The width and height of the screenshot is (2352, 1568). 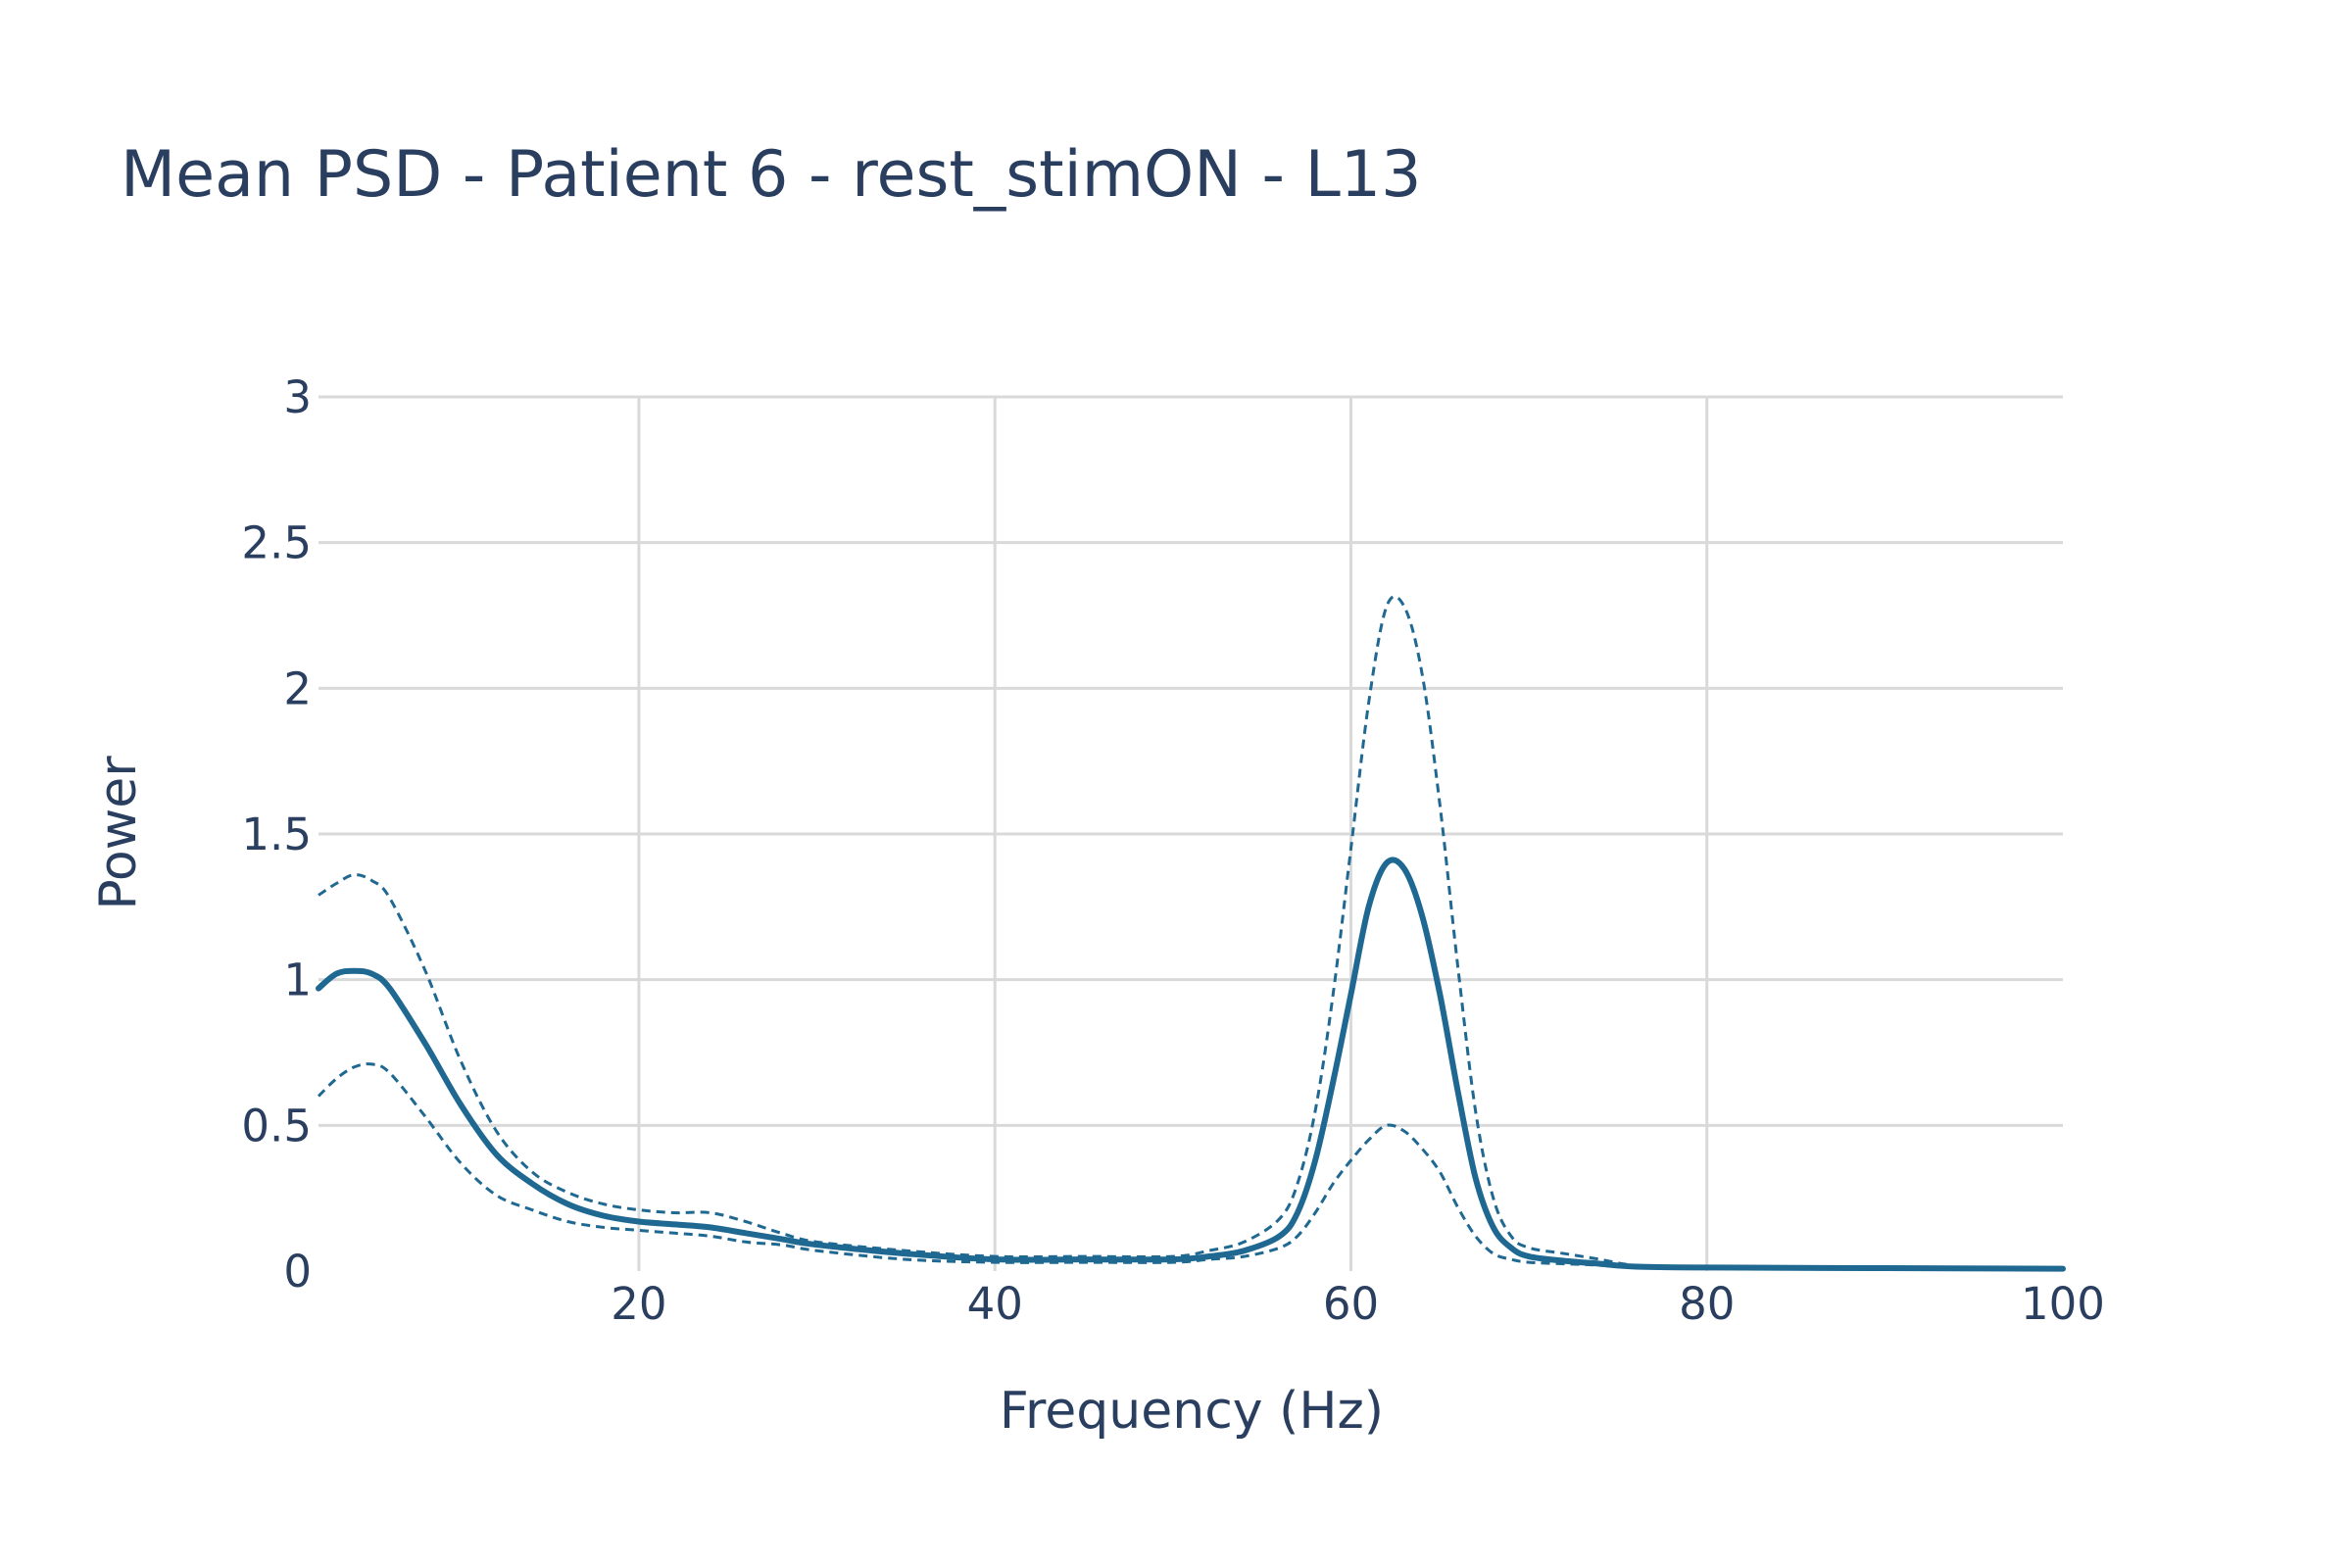 What do you see at coordinates (771, 175) in the screenshot?
I see `chart-title: Mean PSD - Patient 6 - rest_stimON - L13` at bounding box center [771, 175].